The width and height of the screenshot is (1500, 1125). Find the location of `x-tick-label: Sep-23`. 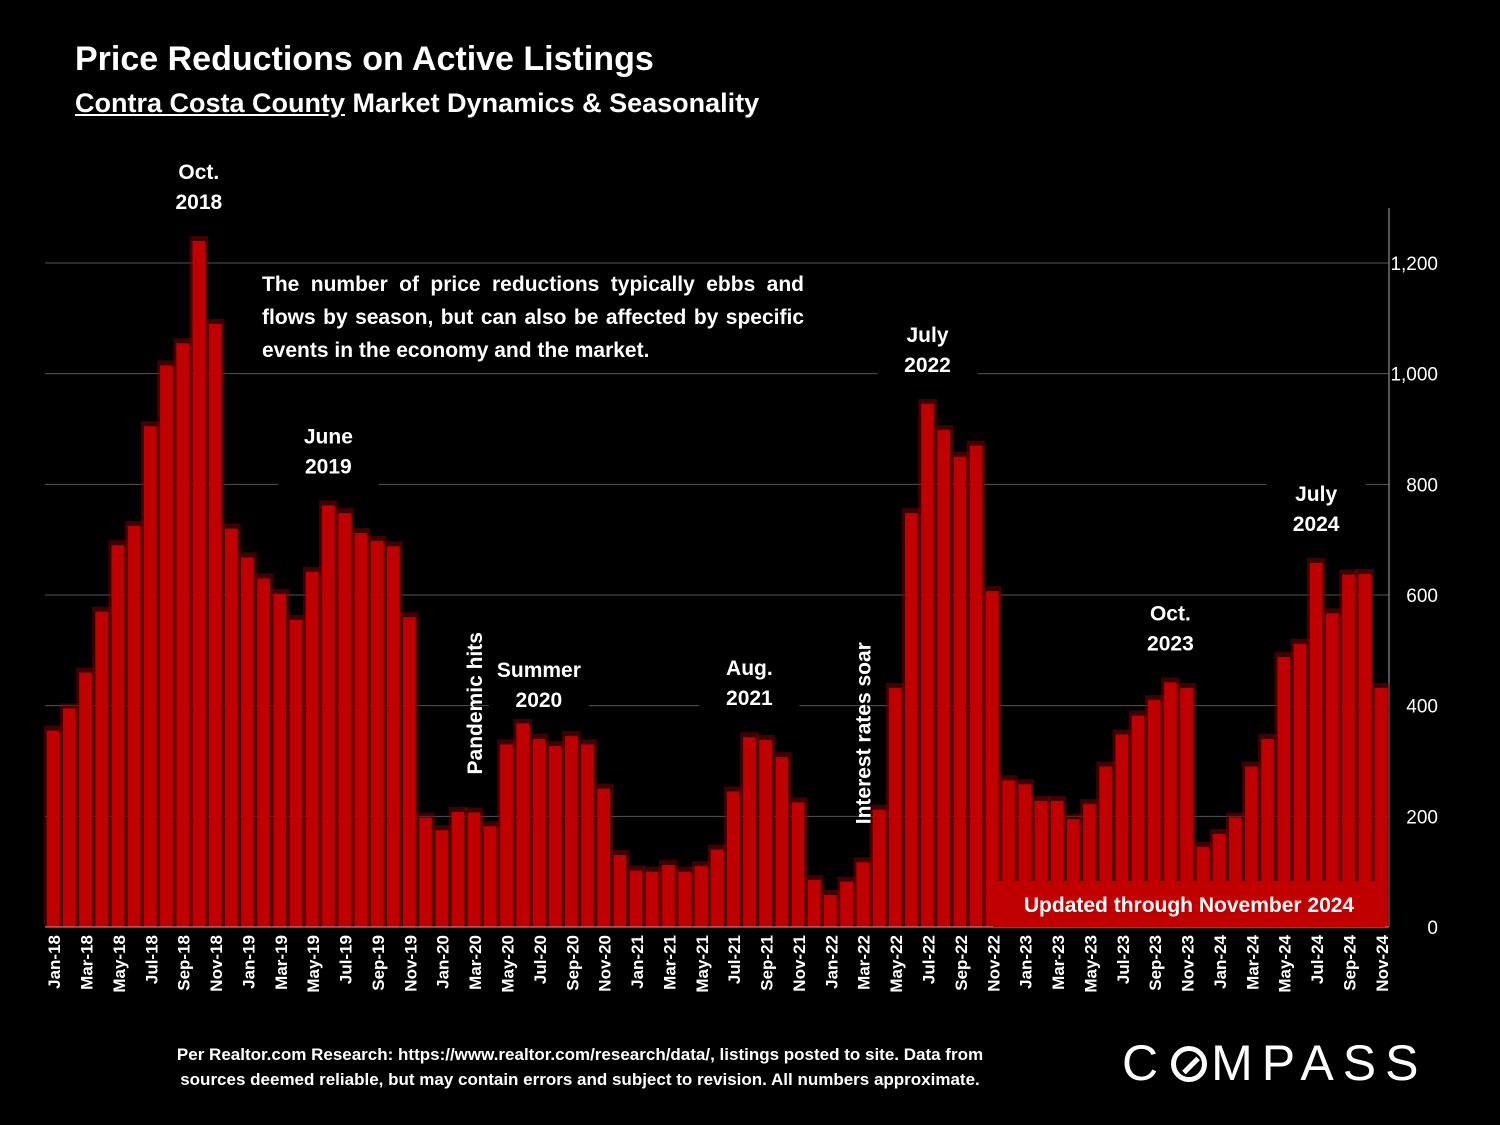

x-tick-label: Sep-23 is located at coordinates (1155, 963).